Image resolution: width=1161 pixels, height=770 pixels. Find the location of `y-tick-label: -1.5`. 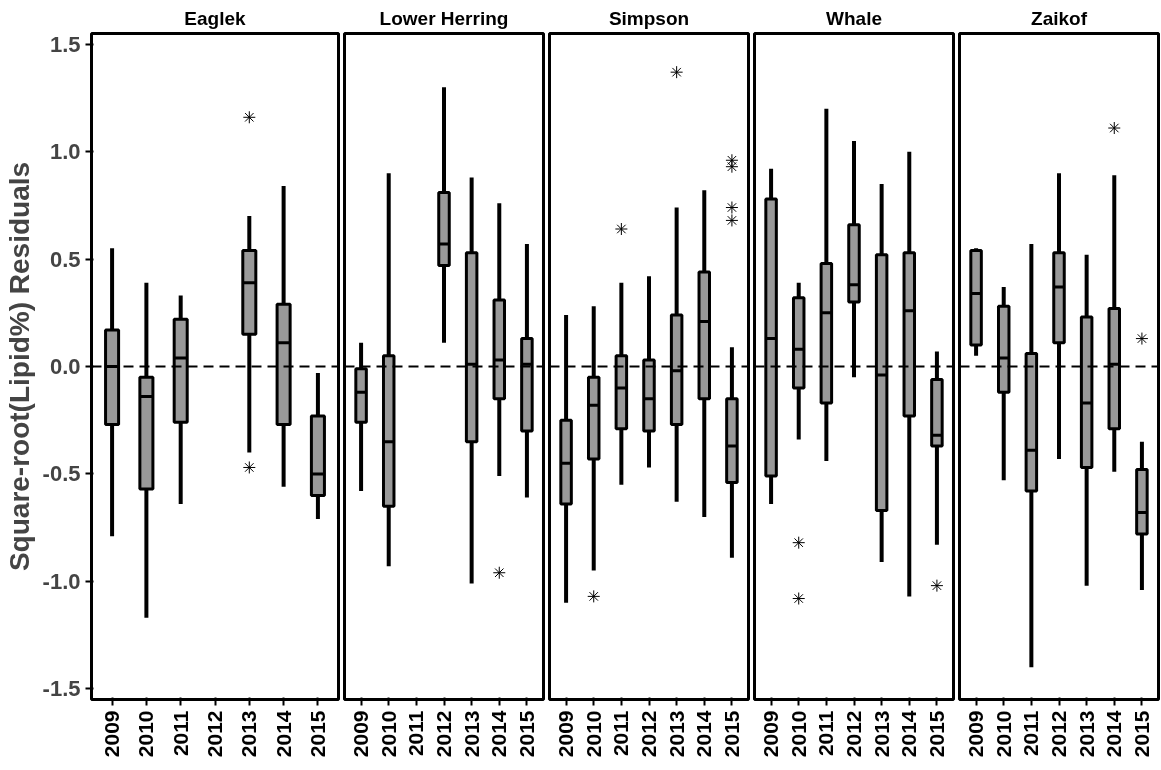

y-tick-label: -1.5 is located at coordinates (61, 689).